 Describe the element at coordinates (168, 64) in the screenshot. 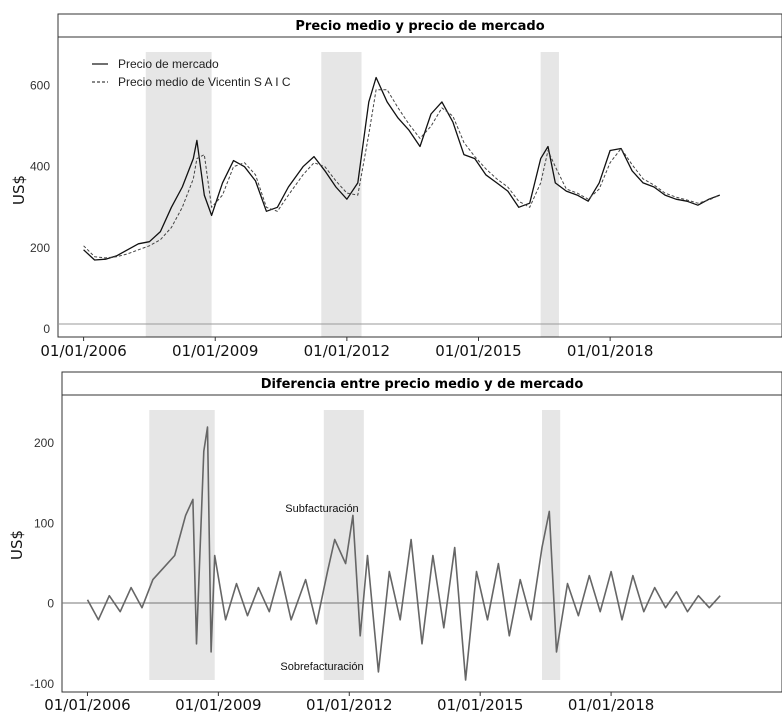

I see `legend-label-market: Precio de mercado` at that location.